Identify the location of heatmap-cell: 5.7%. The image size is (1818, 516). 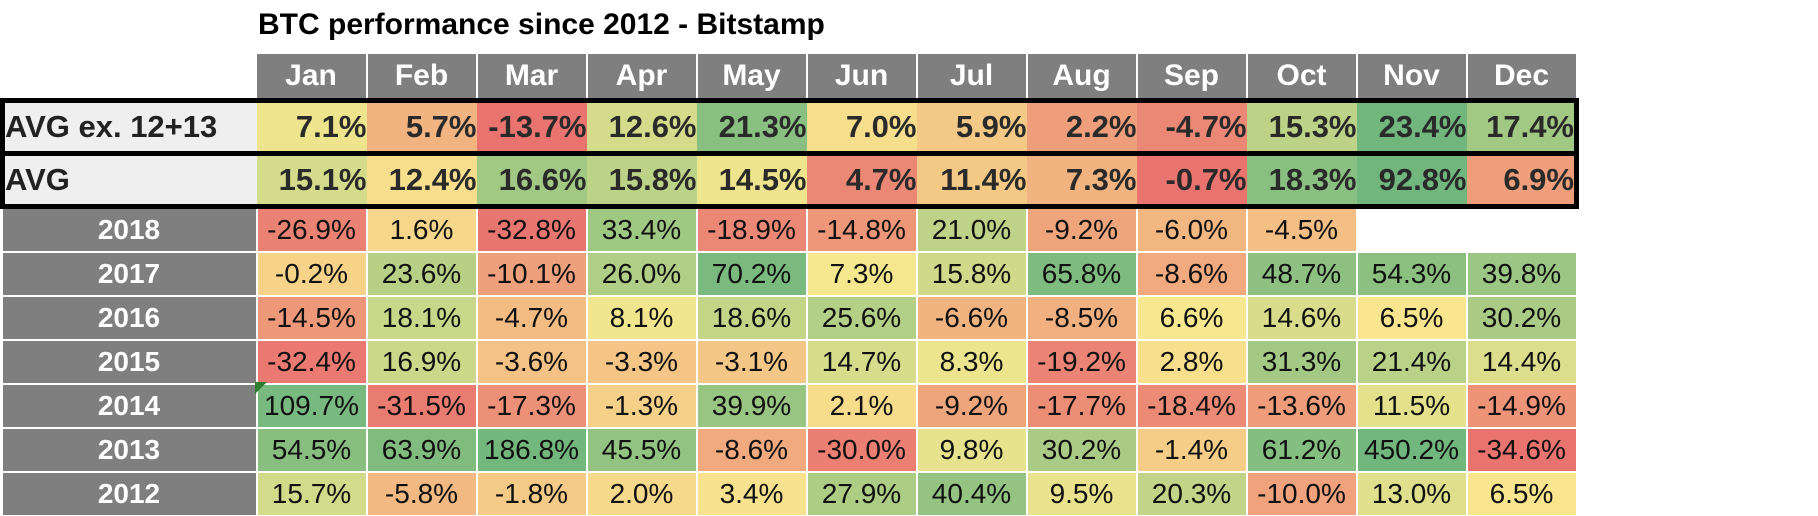
(421, 127).